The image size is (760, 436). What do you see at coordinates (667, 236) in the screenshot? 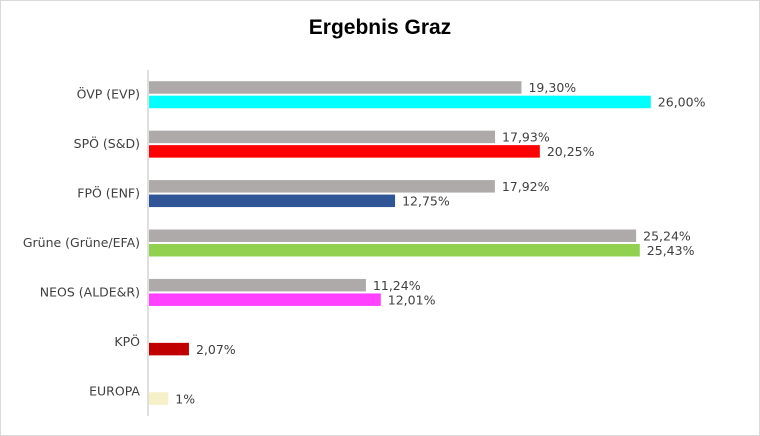
I see `data-label: 25,24%` at bounding box center [667, 236].